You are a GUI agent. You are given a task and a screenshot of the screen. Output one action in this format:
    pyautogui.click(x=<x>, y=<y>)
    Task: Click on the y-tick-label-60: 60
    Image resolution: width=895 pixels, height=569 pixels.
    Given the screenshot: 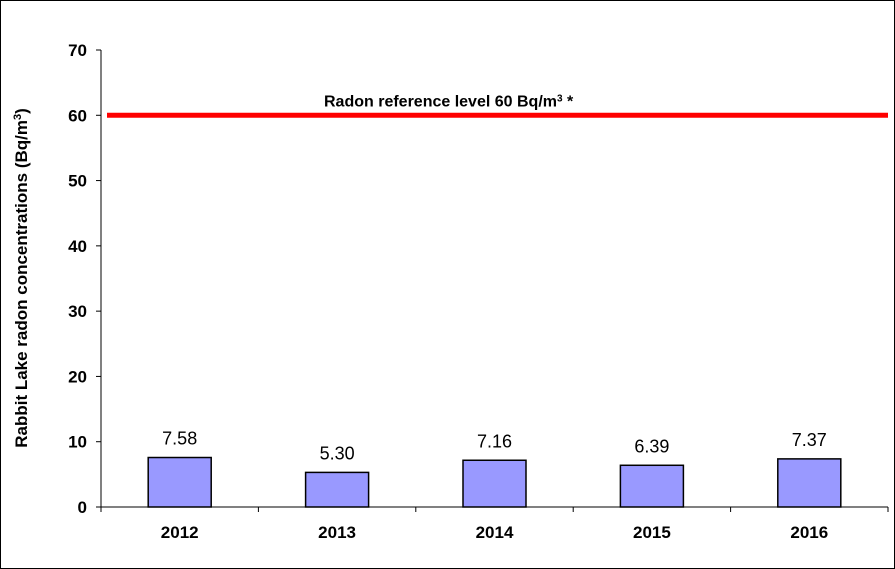 What is the action you would take?
    pyautogui.click(x=77, y=115)
    